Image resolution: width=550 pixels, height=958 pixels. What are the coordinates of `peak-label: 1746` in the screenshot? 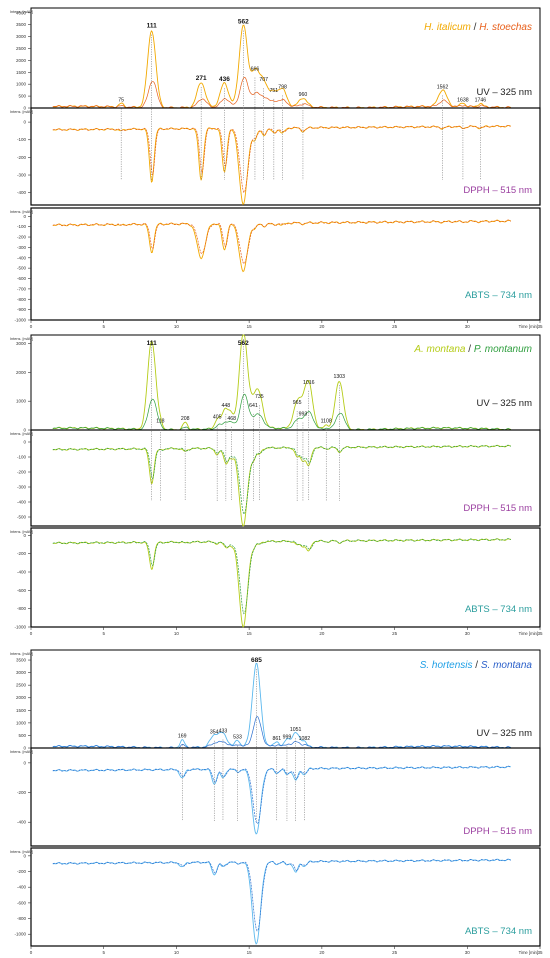 It's located at (481, 100).